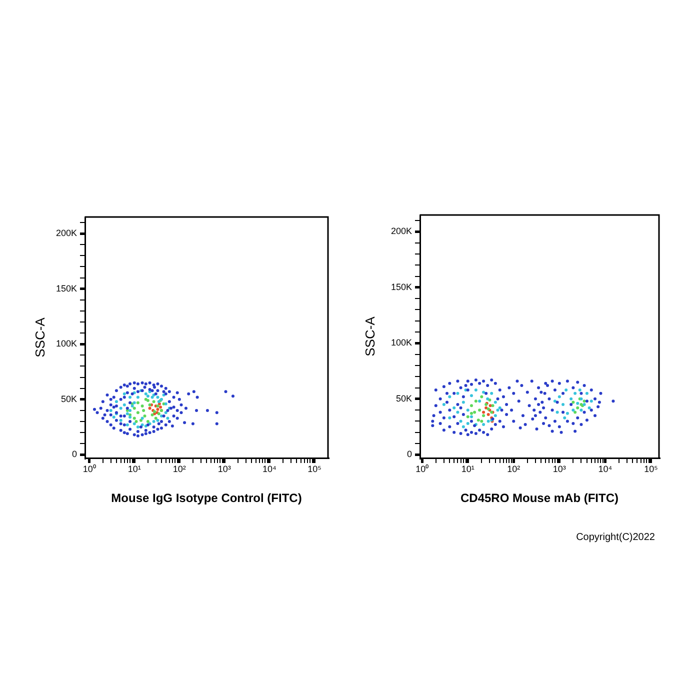 The image size is (700, 700). Describe the element at coordinates (539, 498) in the screenshot. I see `x-axis-title: CD45RO Mouse mAb (FITC)` at that location.